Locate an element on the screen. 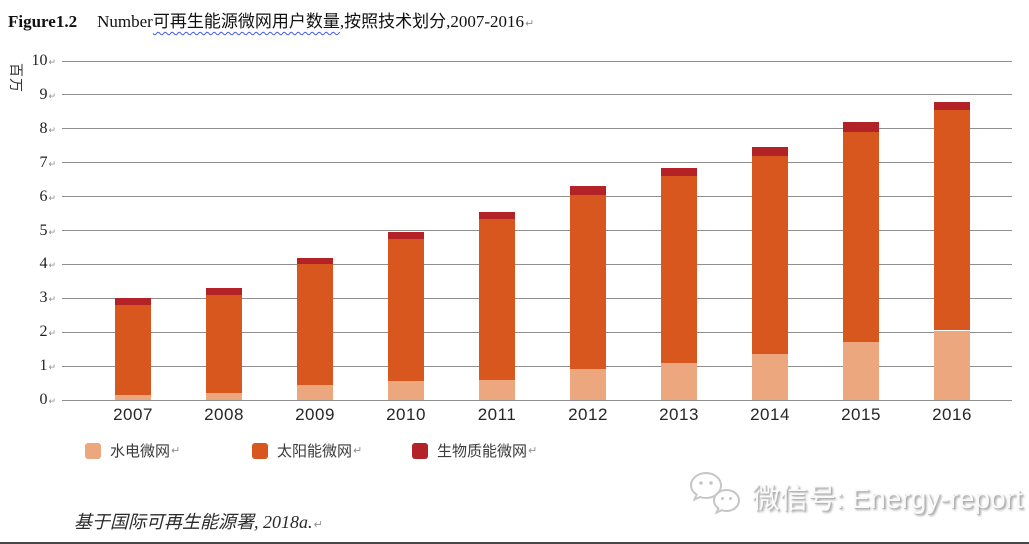 The image size is (1029, 544). bar-segment-hydro-2016 is located at coordinates (952, 365).